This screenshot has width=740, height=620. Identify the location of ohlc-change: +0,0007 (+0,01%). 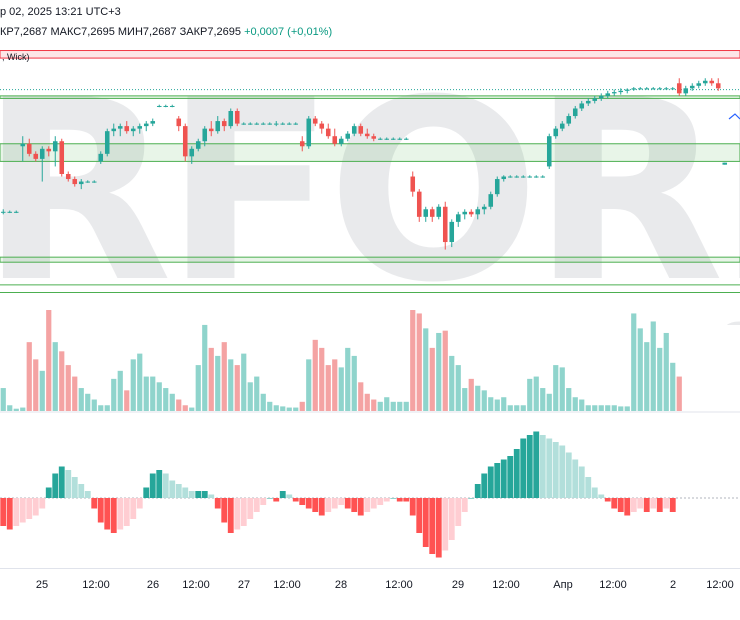
(288, 32).